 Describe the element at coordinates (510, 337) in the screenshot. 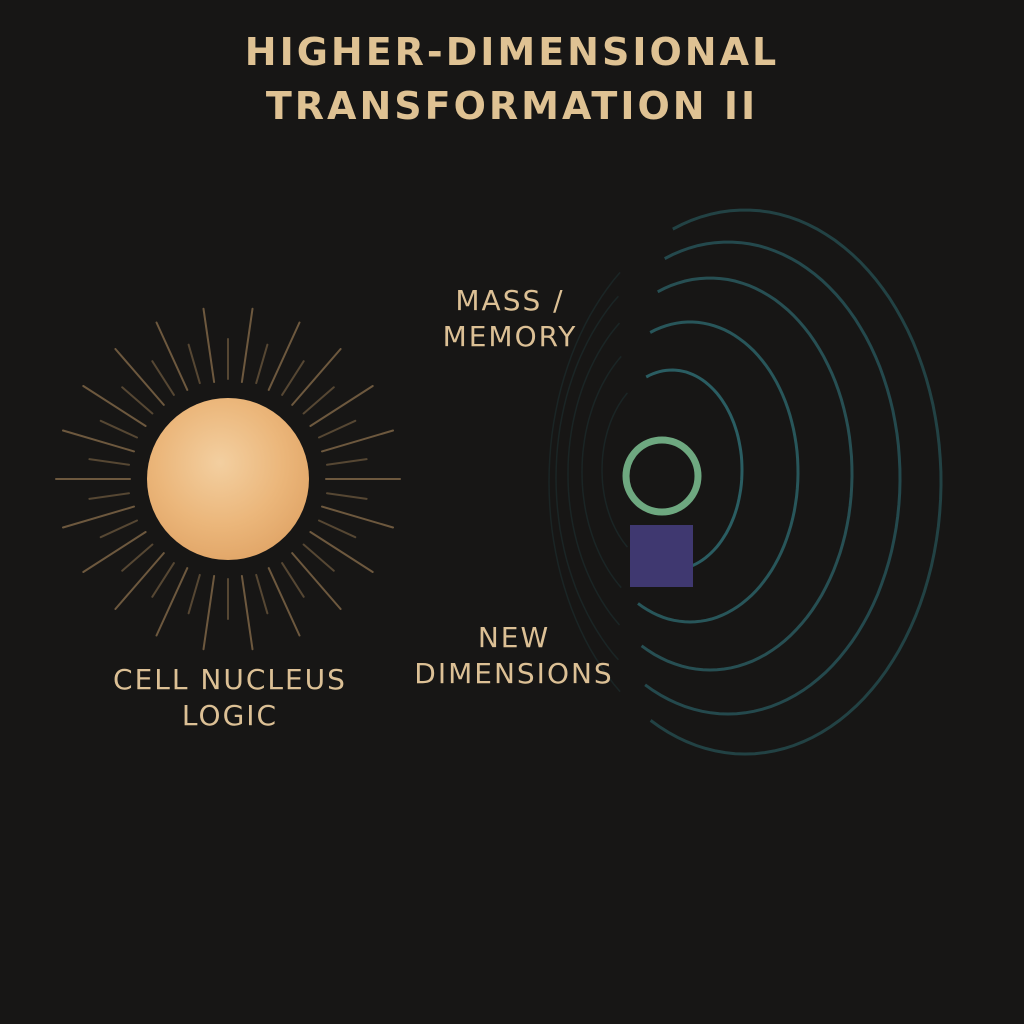

I see `mass-label-line-2: MEMORY` at that location.